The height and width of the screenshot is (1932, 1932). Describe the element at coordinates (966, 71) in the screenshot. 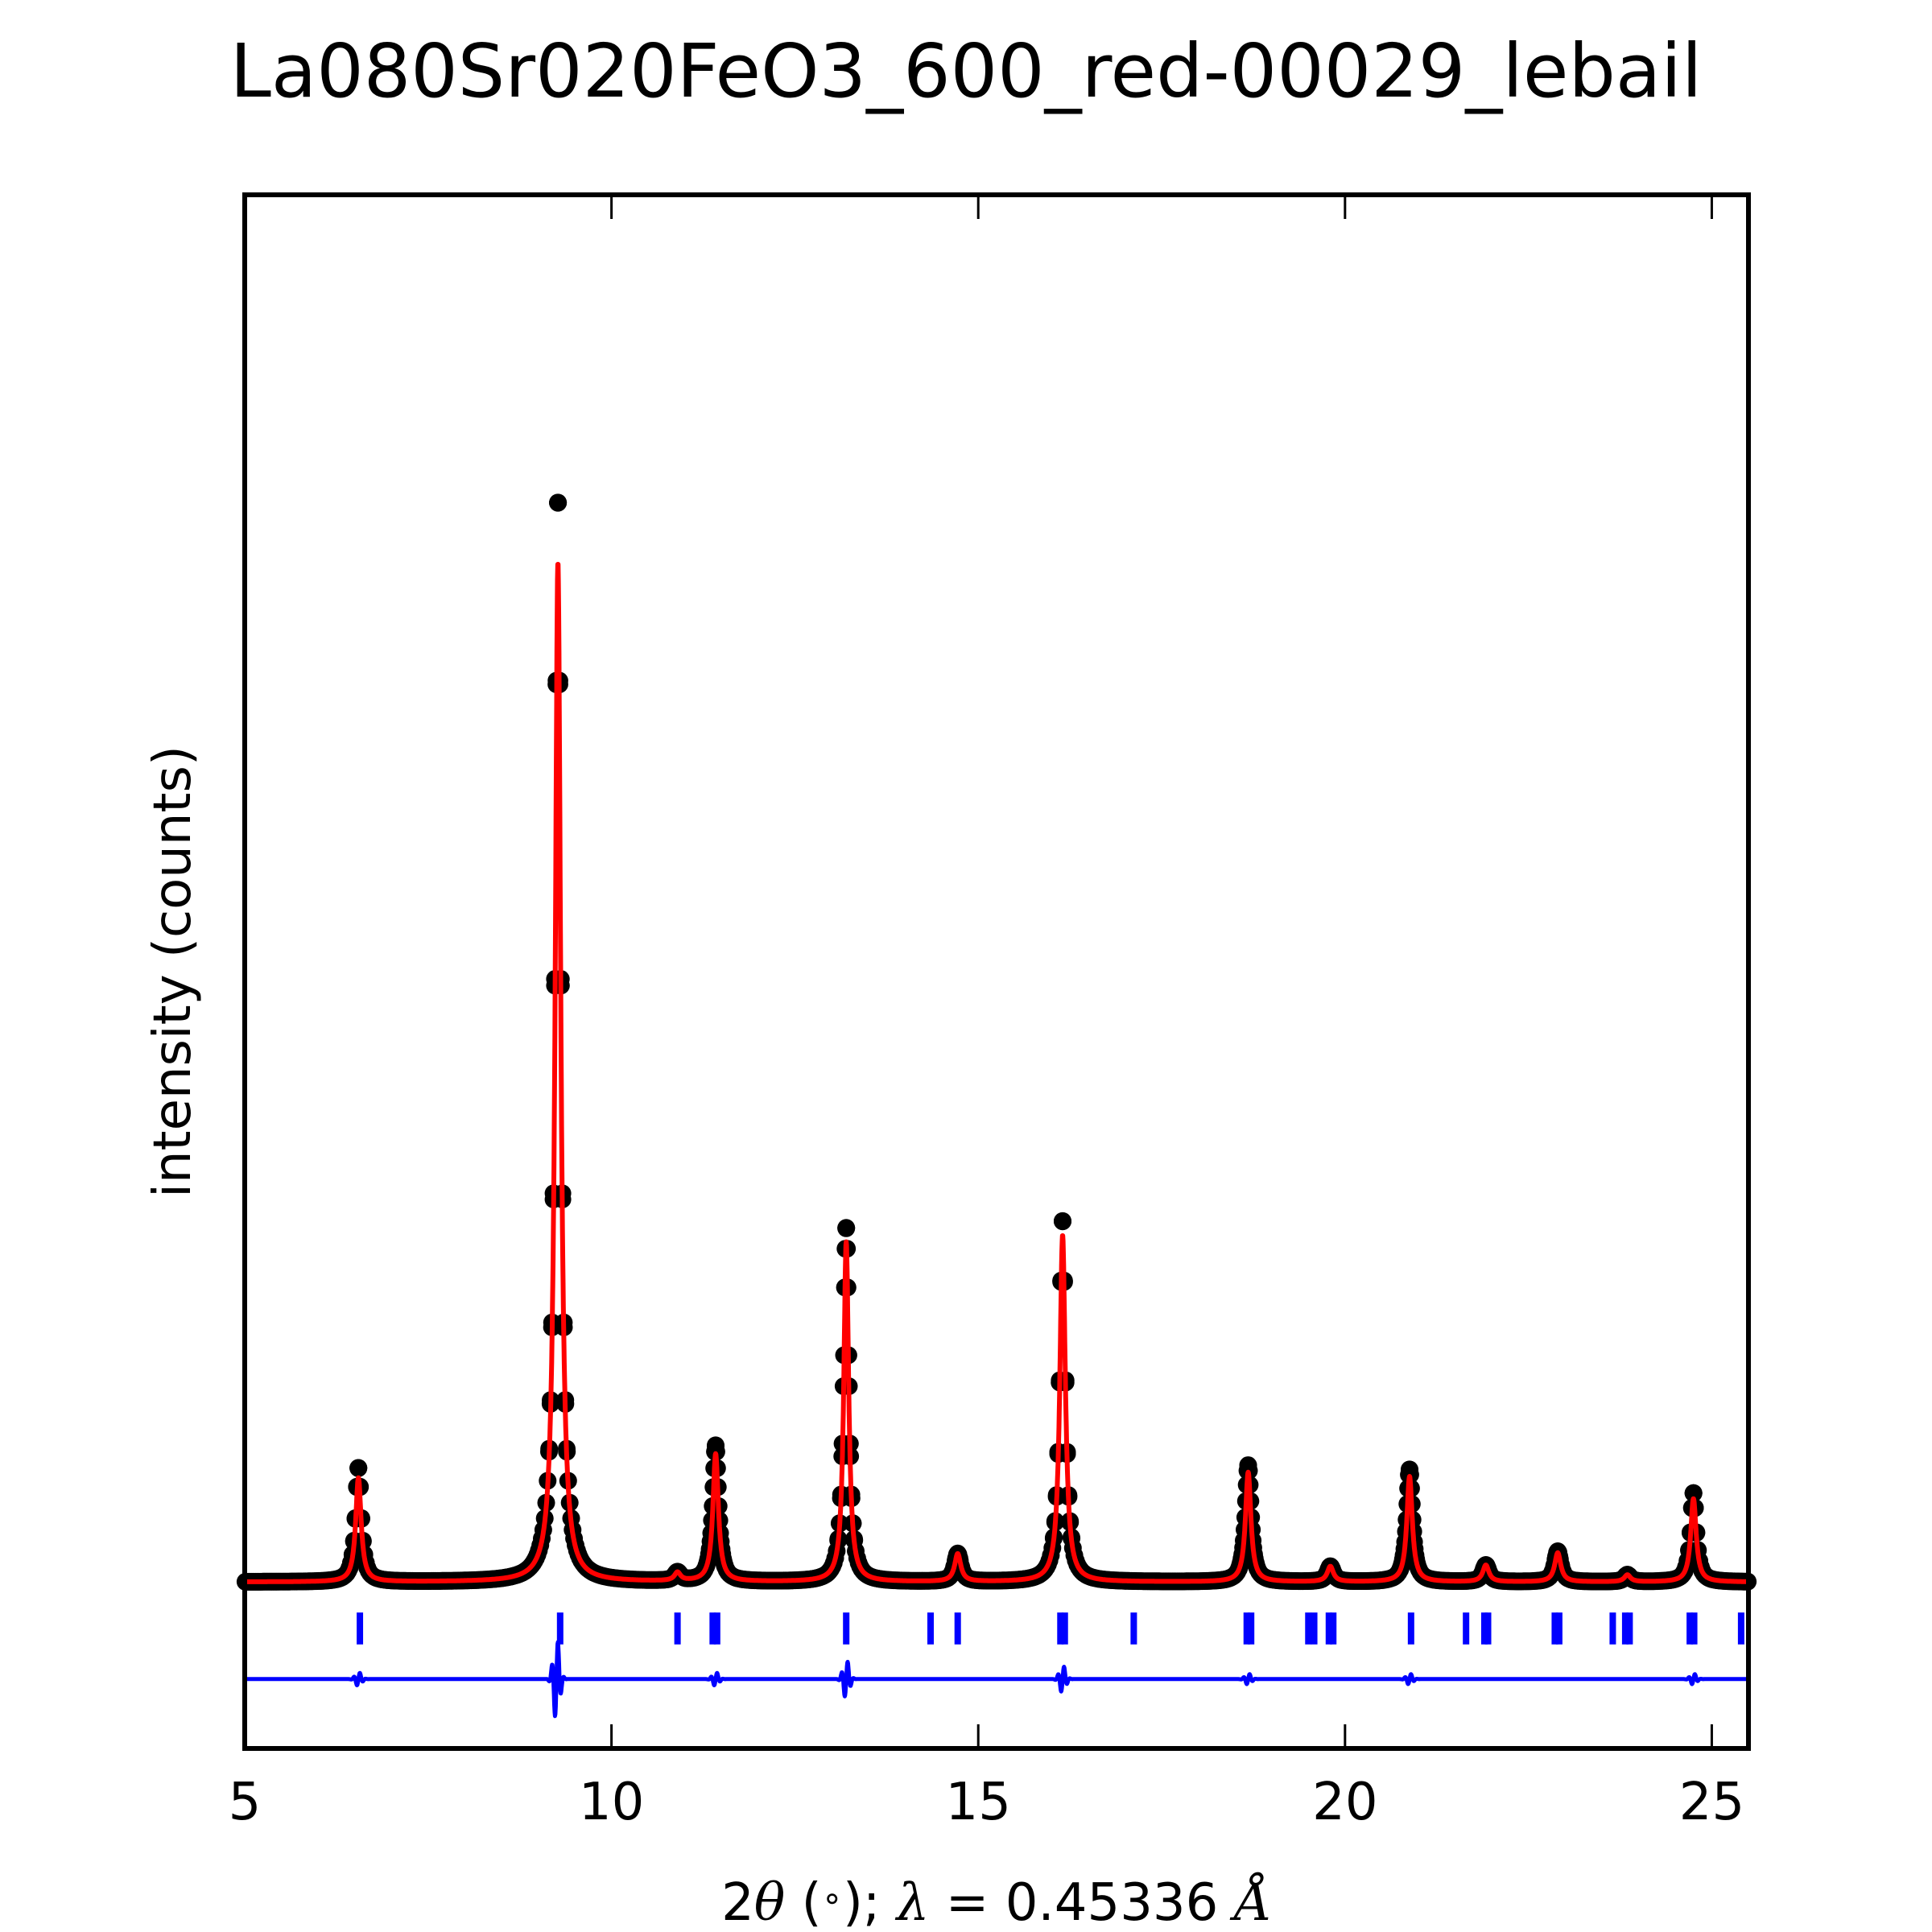

I see `chart-title: La080Sr020FeO3_600_red-00029_lebail` at that location.